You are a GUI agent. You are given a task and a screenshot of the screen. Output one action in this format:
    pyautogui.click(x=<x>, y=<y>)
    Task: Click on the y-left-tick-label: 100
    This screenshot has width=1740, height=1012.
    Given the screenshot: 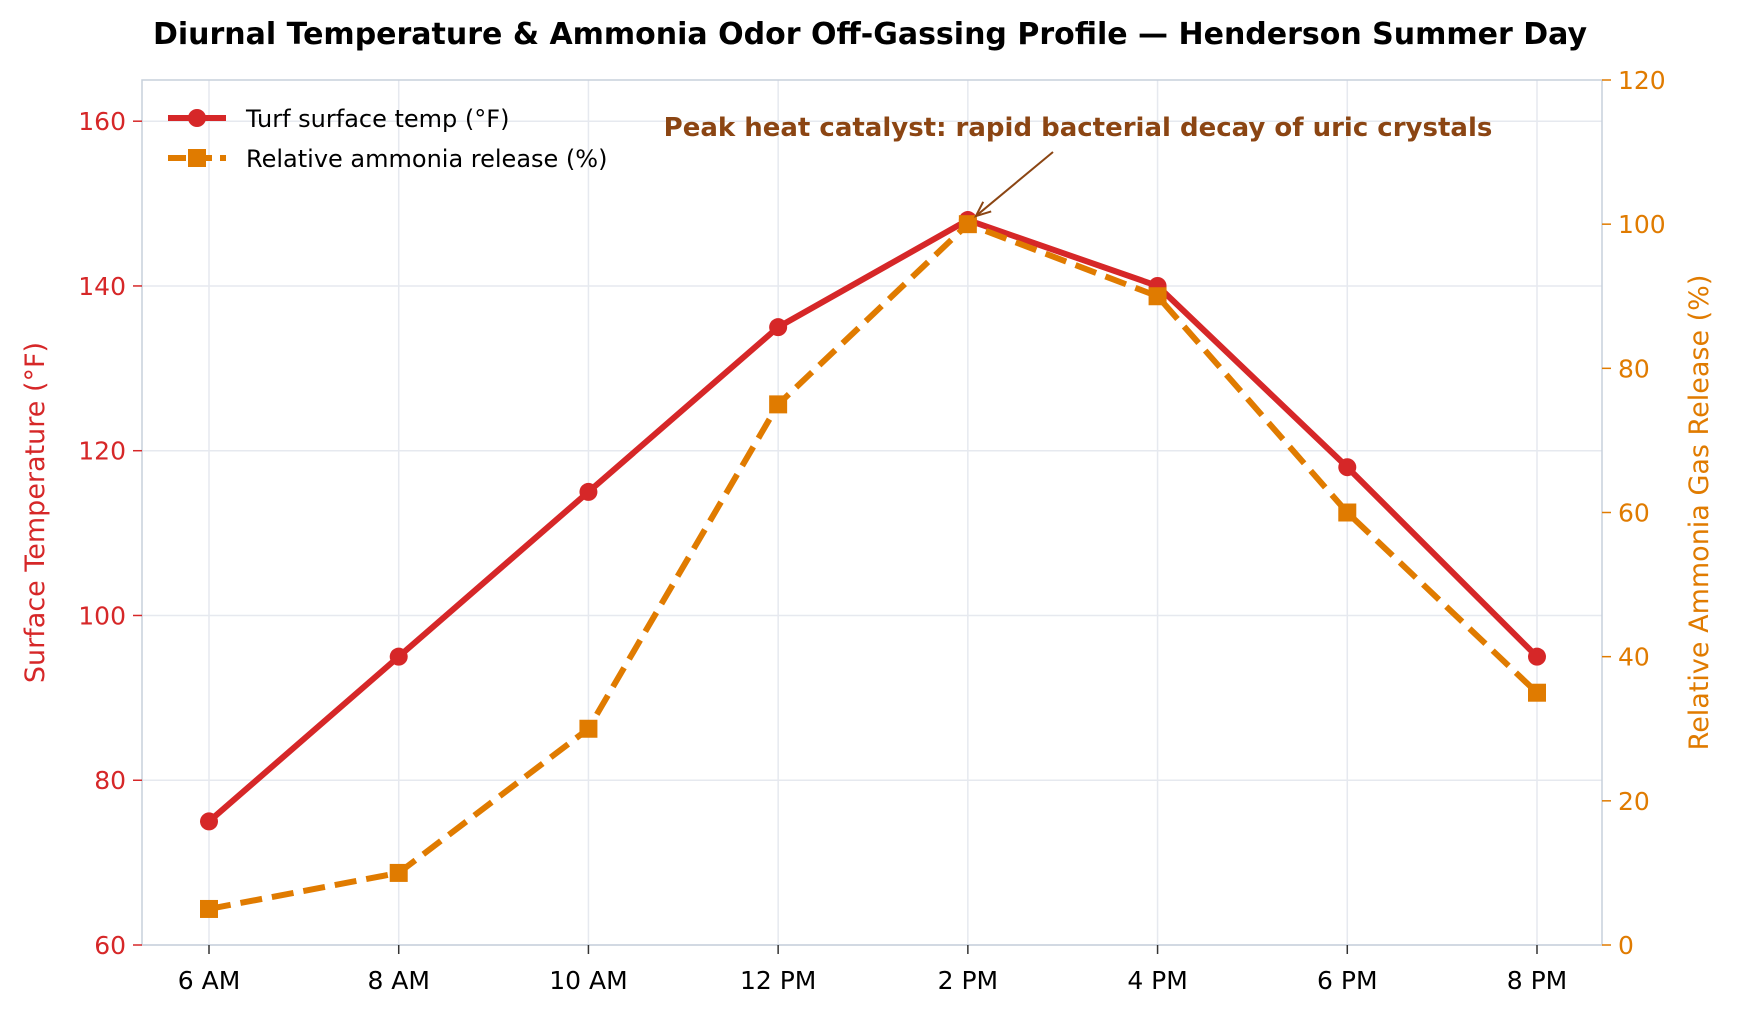 What is the action you would take?
    pyautogui.click(x=102, y=615)
    